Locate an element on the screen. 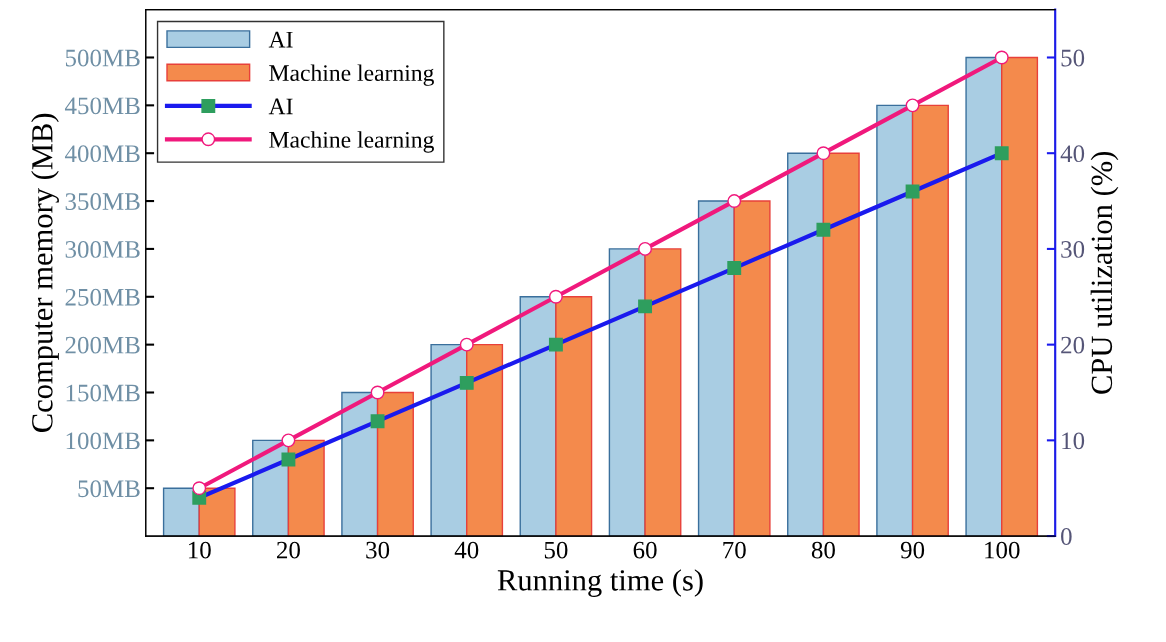 The height and width of the screenshot is (642, 1166). x-tick-label: 70 is located at coordinates (734, 550).